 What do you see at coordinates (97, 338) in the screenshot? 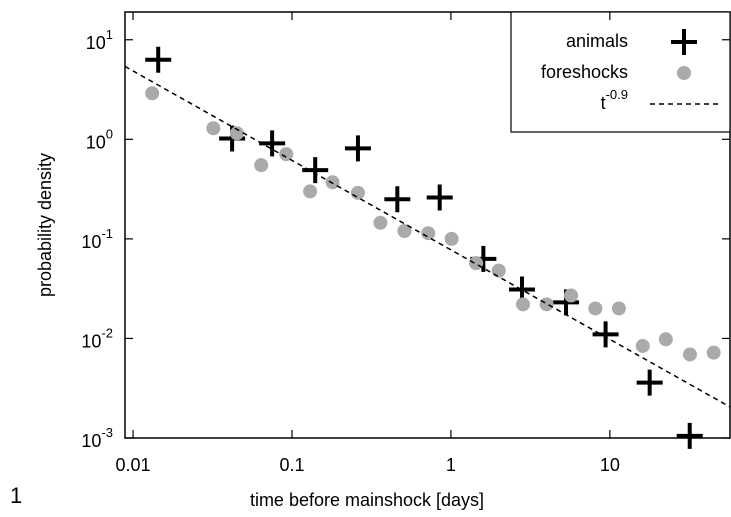
I see `y-tick-label: 10⁻²` at bounding box center [97, 338].